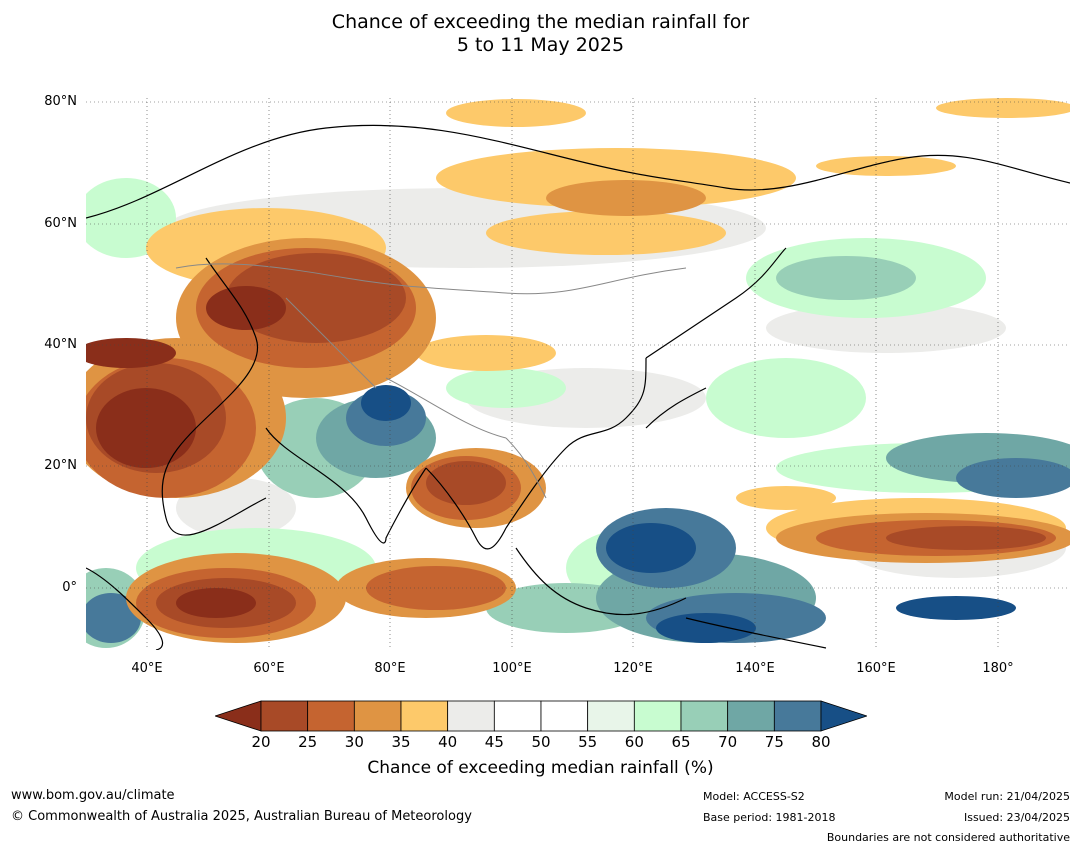  I want to click on lat-label-40n: 40°N, so click(60, 344).